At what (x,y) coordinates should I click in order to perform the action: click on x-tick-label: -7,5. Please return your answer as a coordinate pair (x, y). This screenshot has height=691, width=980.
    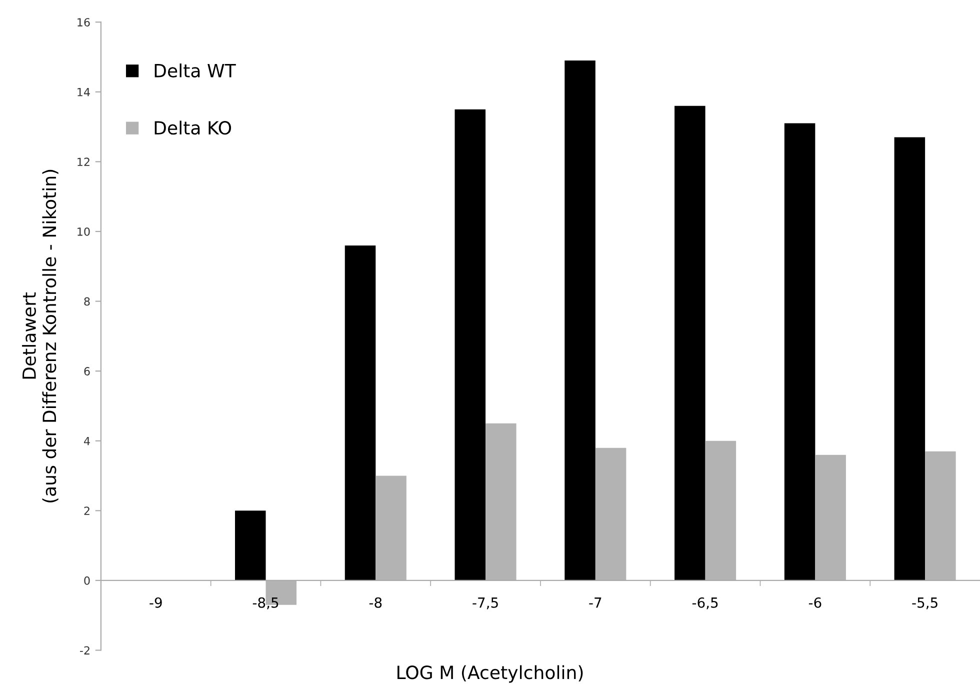
    Looking at the image, I should click on (485, 604).